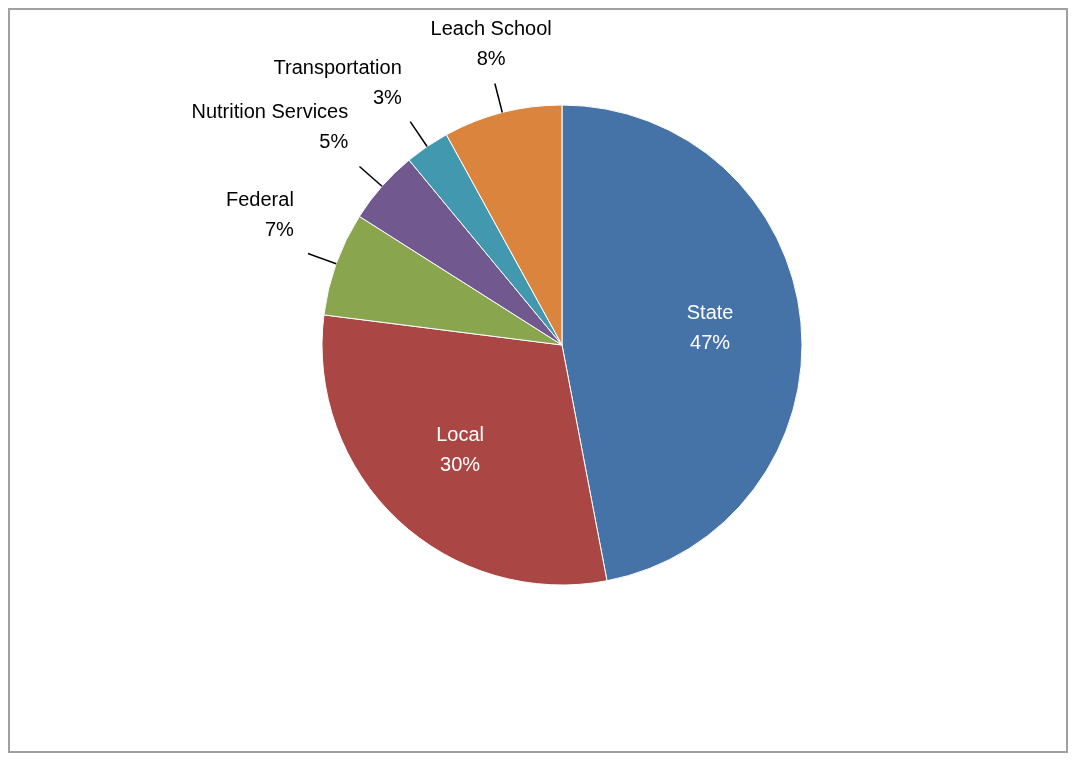 The image size is (1078, 765). What do you see at coordinates (337, 66) in the screenshot?
I see `slice-label: Transportation` at bounding box center [337, 66].